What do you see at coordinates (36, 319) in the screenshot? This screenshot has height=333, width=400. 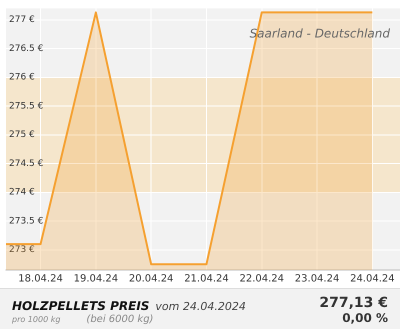 I see `text: pro 1000 kg` at bounding box center [36, 319].